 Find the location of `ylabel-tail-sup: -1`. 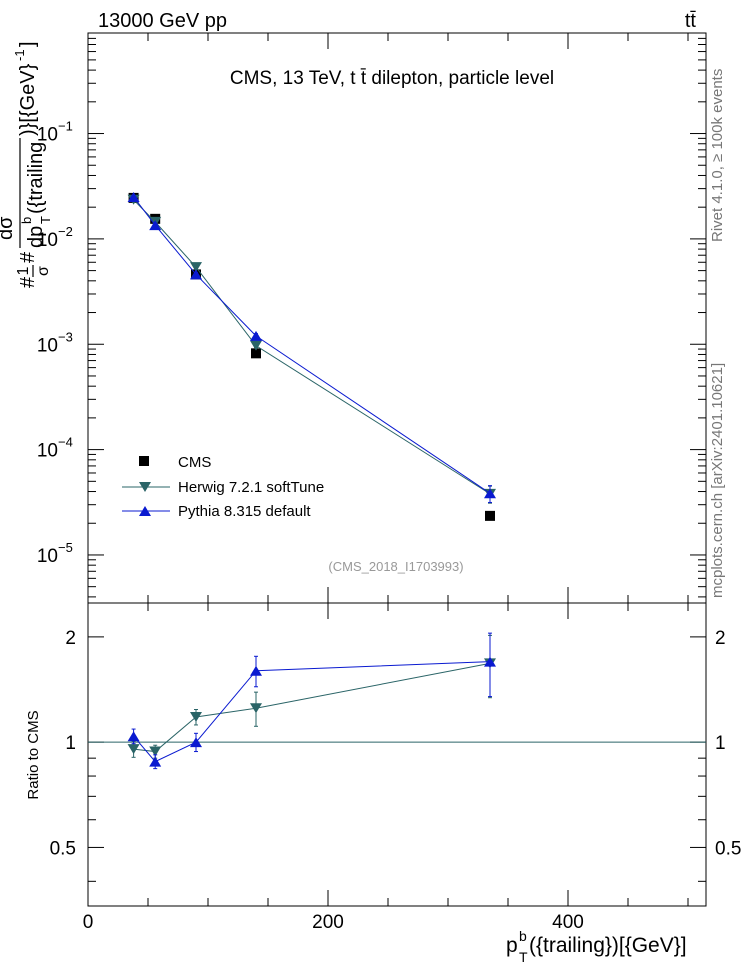

ylabel-tail-sup: -1 is located at coordinates (19, 55).